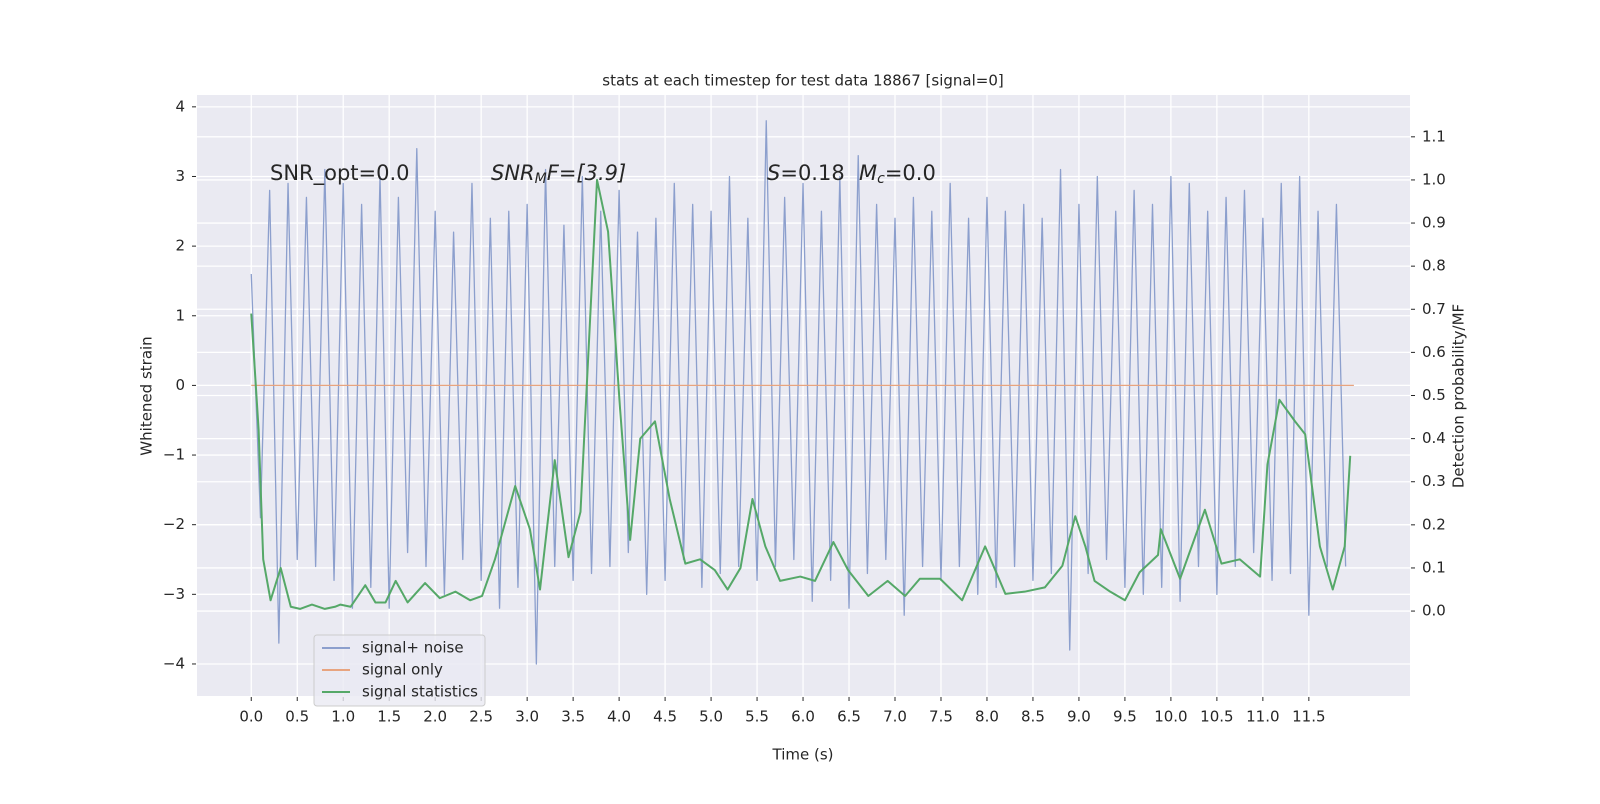  Describe the element at coordinates (586, 173) in the screenshot. I see `annotation-text: F=[3.9]` at that location.